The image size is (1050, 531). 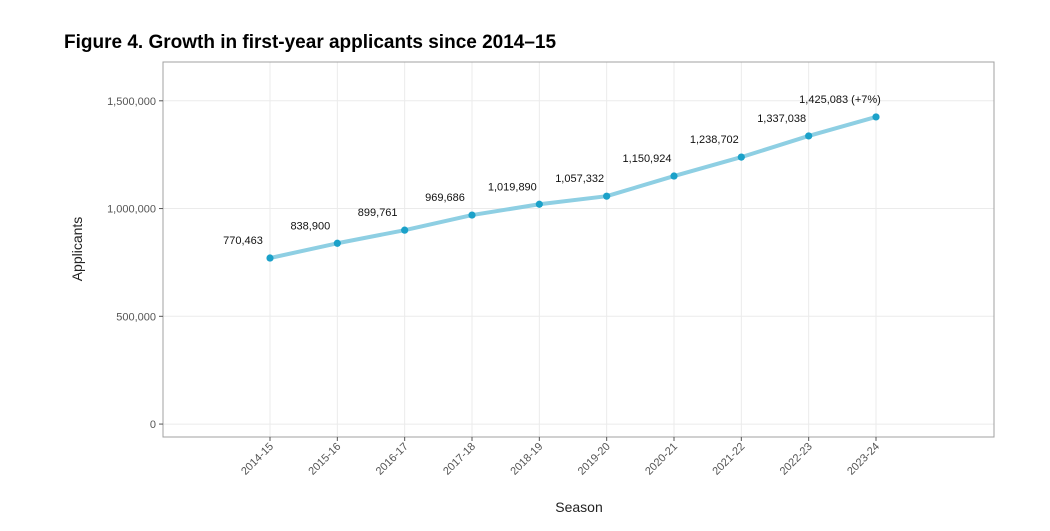 I want to click on x-tick-label: 2018-19, so click(x=526, y=459).